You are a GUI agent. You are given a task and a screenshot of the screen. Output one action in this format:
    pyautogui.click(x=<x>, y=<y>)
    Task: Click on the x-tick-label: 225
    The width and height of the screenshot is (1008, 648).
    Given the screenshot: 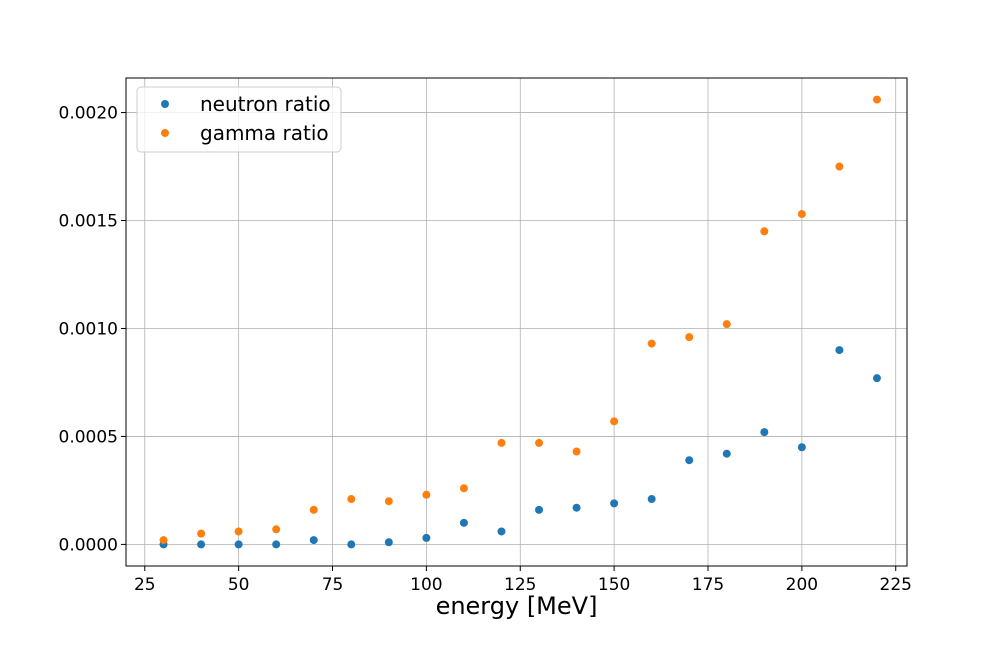 What is the action you would take?
    pyautogui.click(x=896, y=585)
    